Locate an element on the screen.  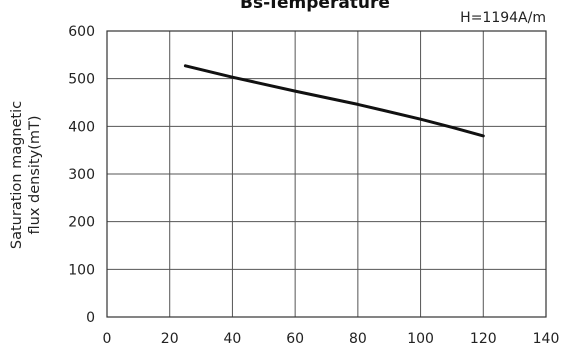
x-tick-label: 100 is located at coordinates (420, 339).